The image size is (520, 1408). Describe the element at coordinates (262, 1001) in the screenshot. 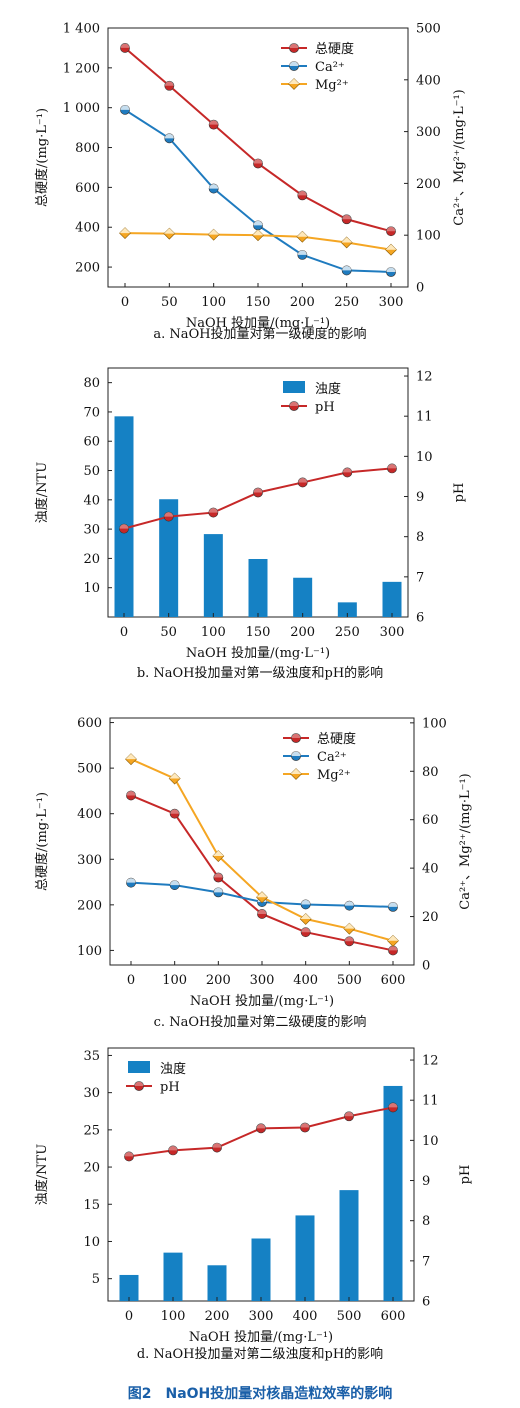

I see `xlabel-c: NaOH 投加量/(mg·L⁻¹)` at that location.